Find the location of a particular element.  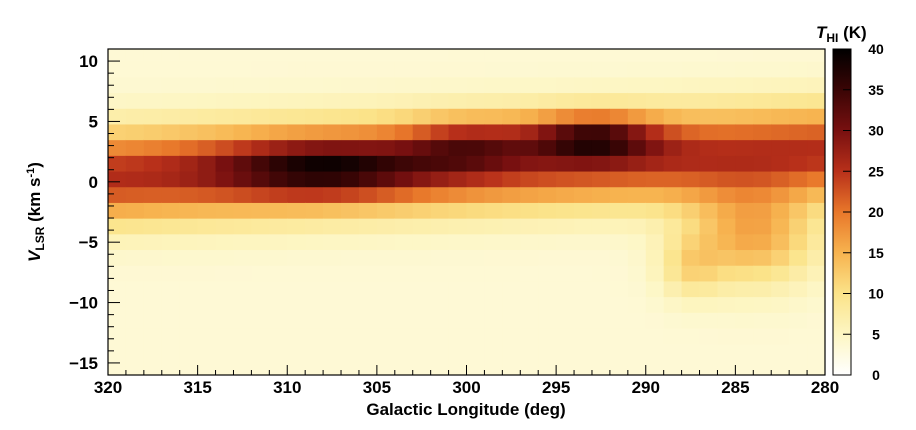

y-axis-title-main: V is located at coordinates (34, 255).